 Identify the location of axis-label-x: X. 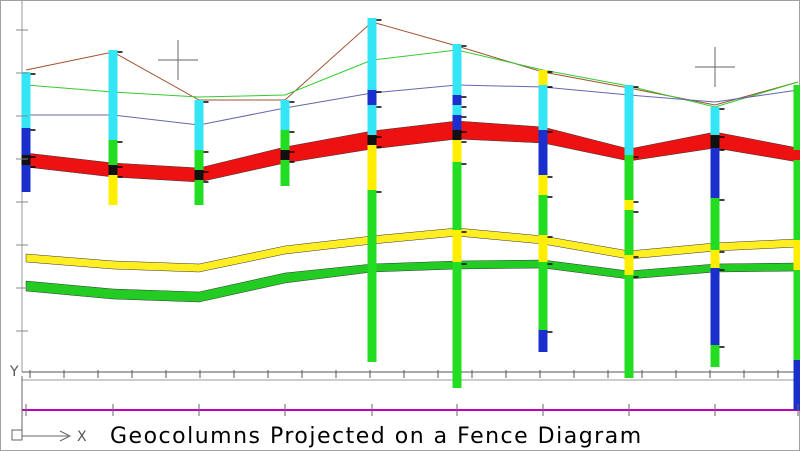
(82, 437).